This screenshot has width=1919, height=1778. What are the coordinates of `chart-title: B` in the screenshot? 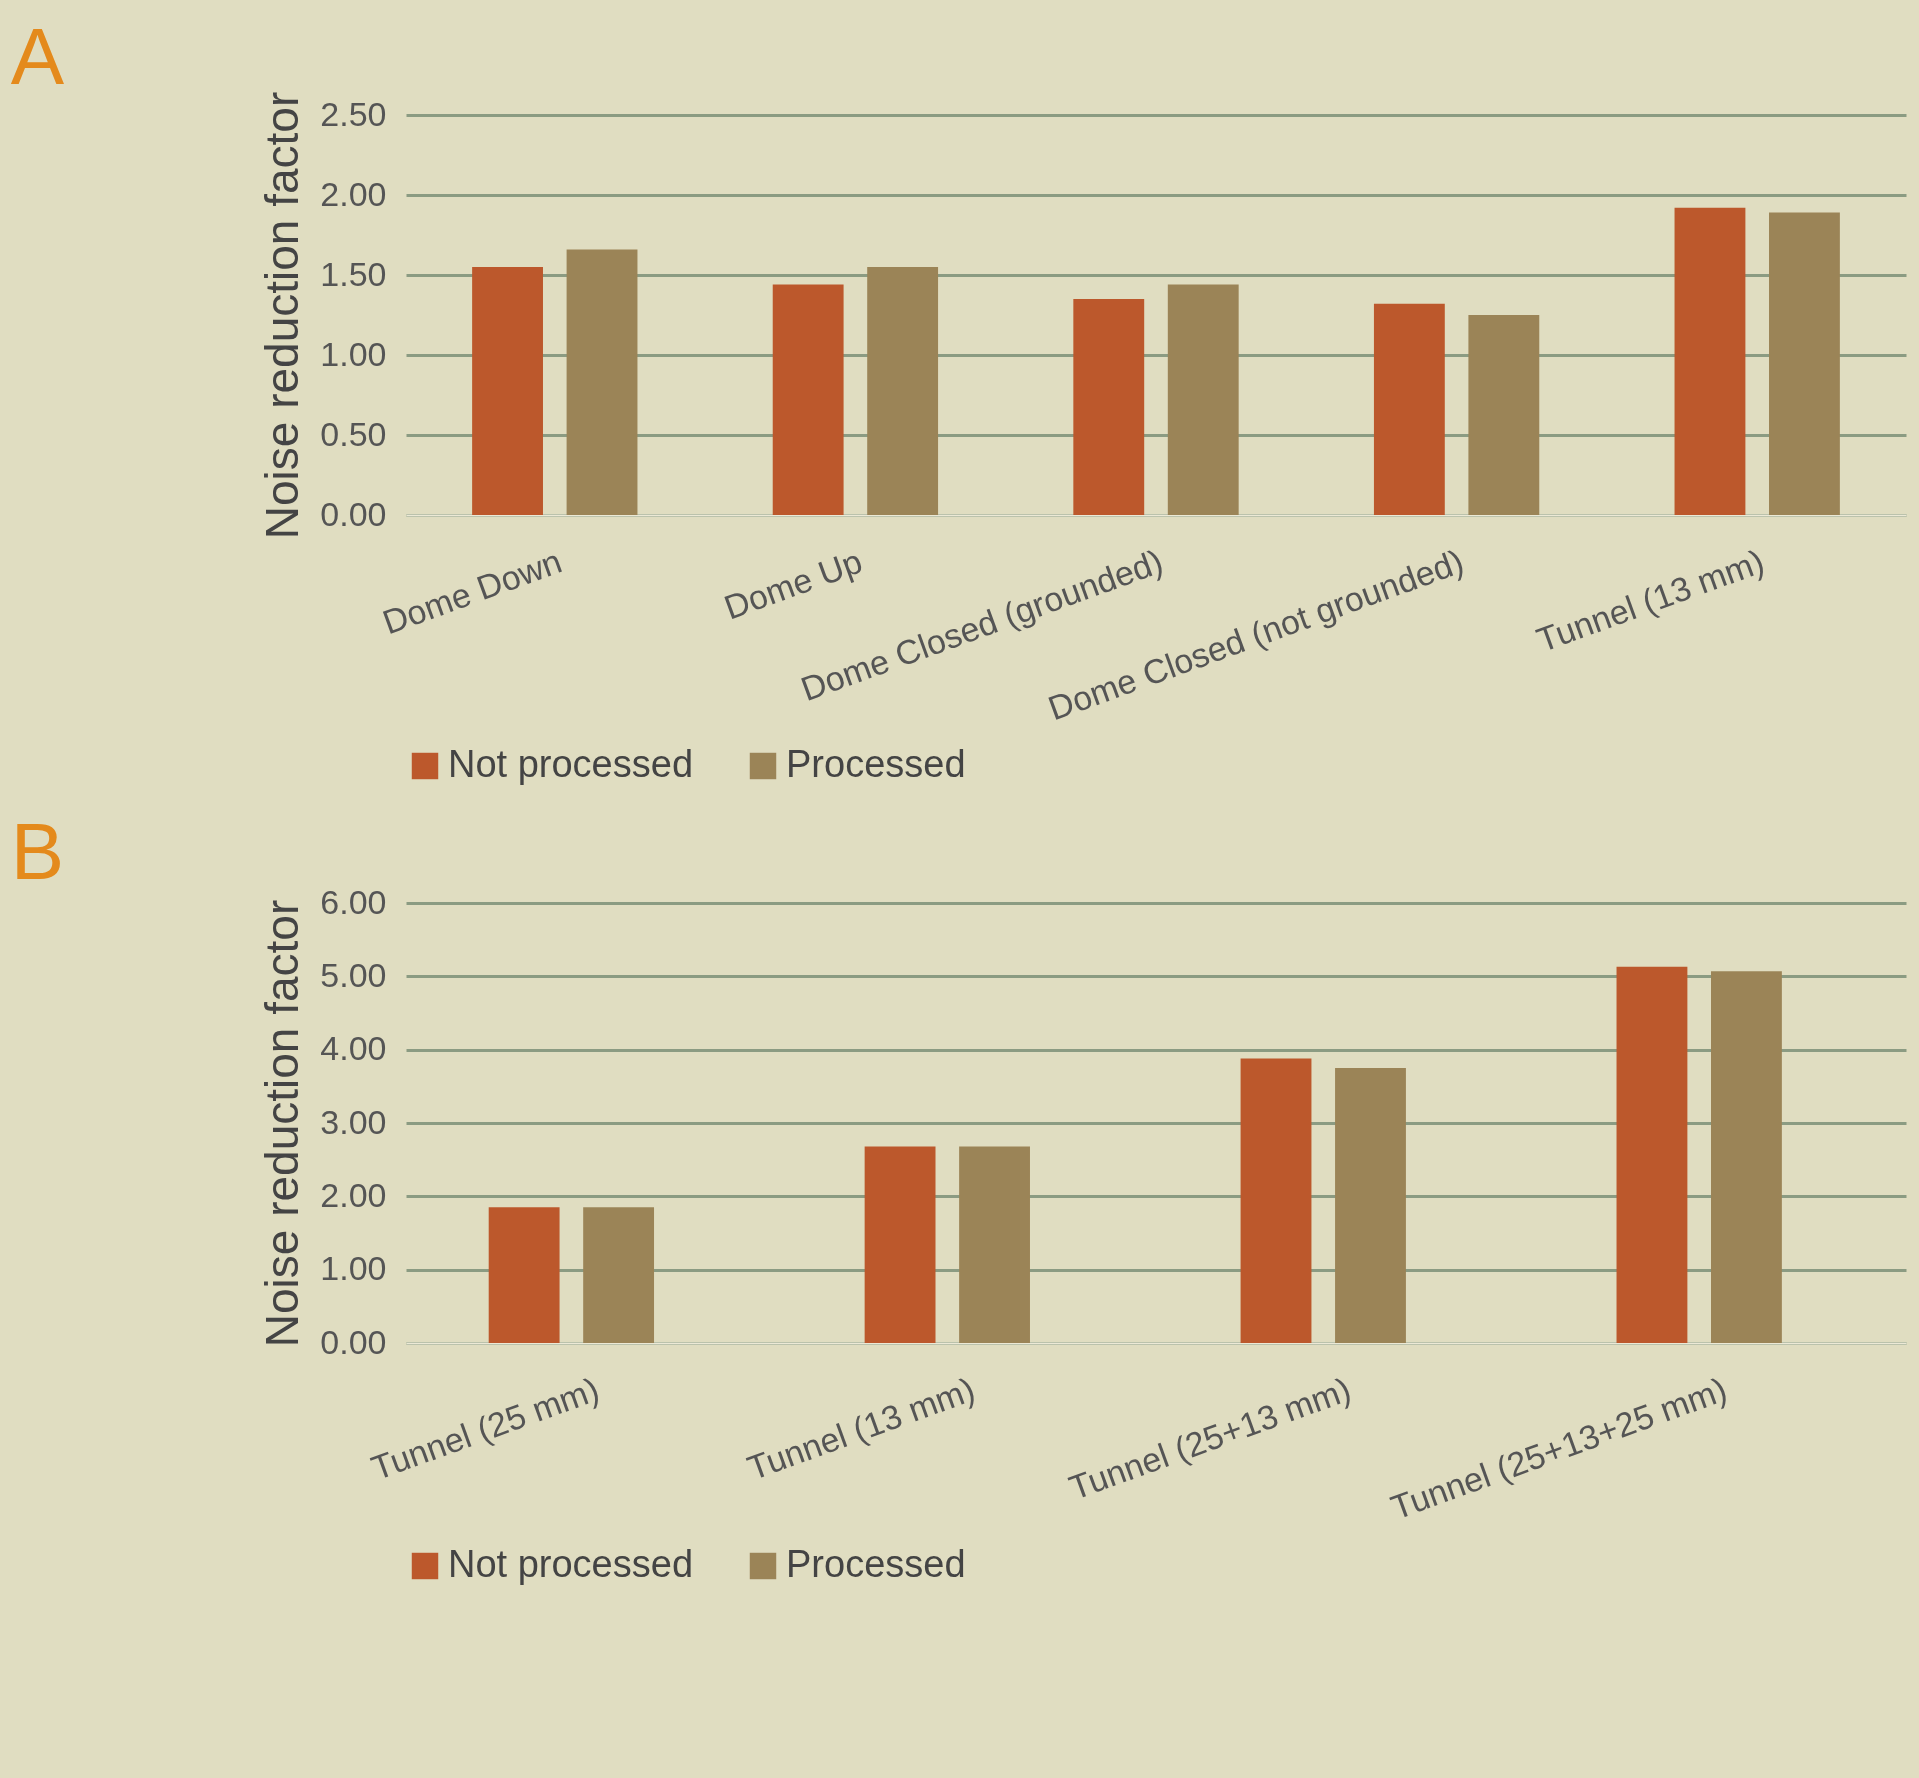 It's located at (37, 851).